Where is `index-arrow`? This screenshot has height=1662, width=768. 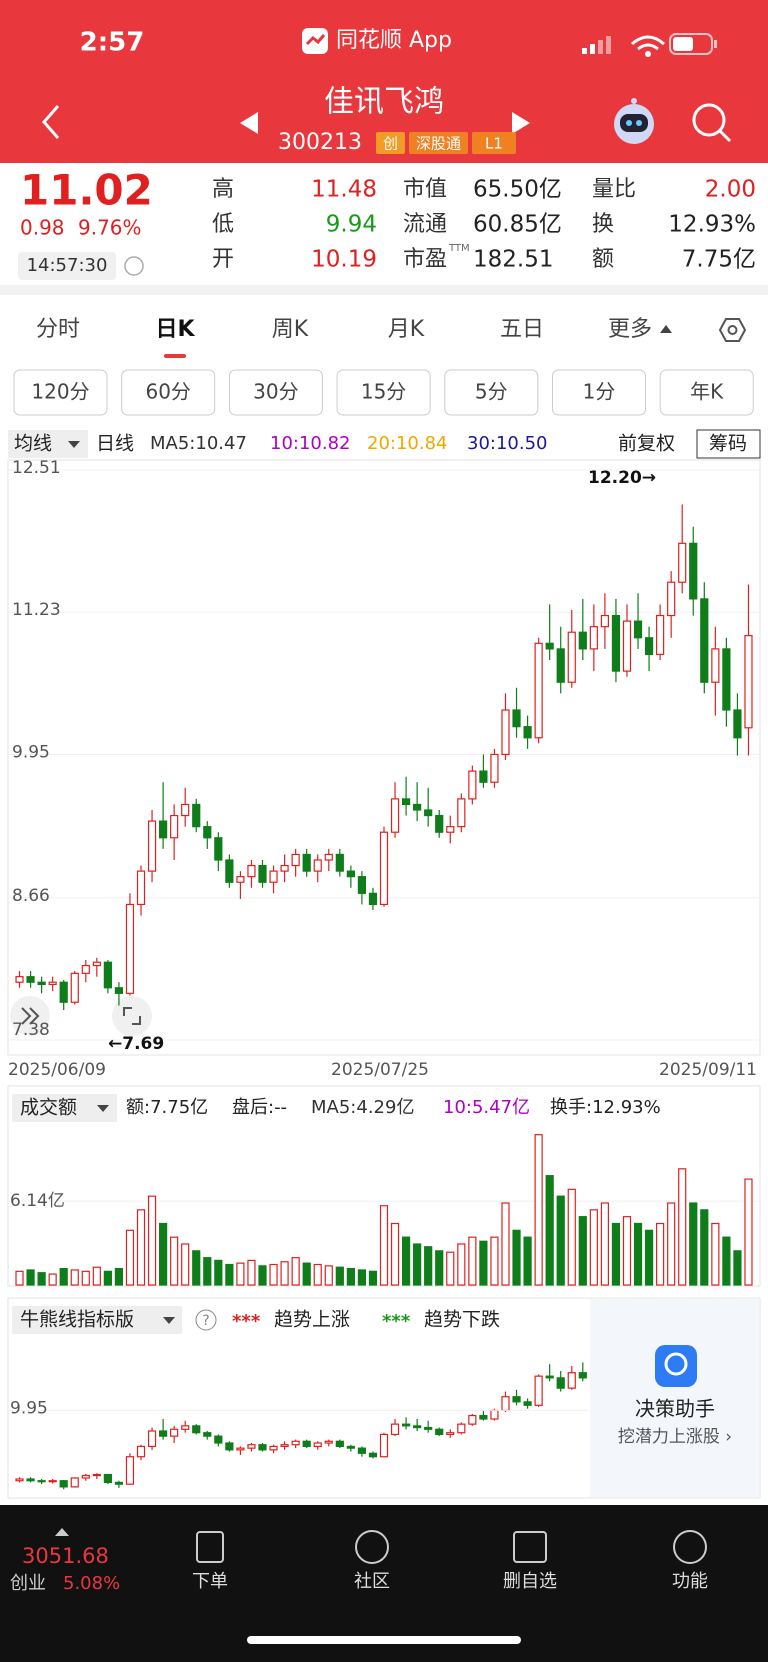 index-arrow is located at coordinates (62, 1532).